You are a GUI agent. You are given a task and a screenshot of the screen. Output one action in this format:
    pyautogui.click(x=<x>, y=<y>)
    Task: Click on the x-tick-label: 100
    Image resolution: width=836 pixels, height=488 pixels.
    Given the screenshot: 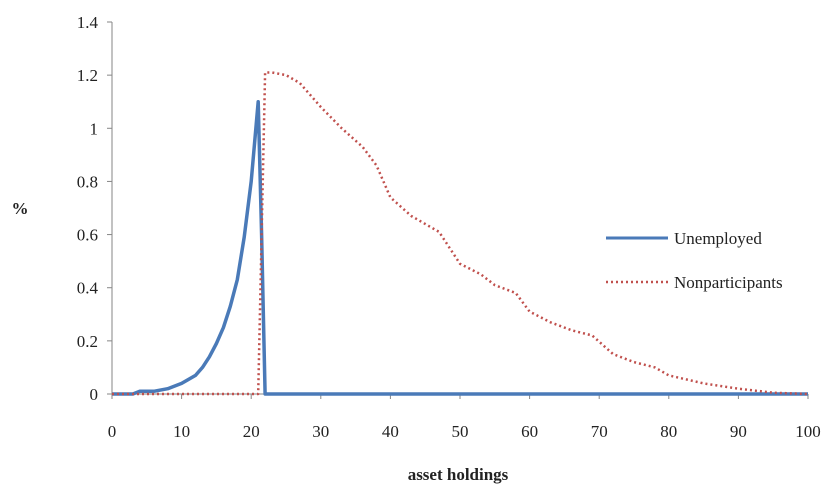 What is the action you would take?
    pyautogui.click(x=808, y=431)
    